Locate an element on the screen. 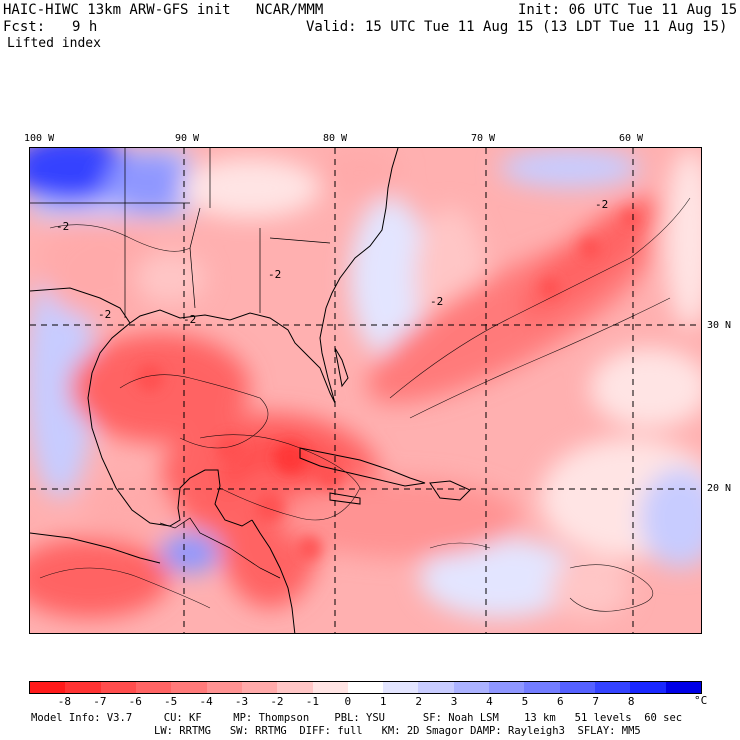  colorbar-tick-label: 4 is located at coordinates (489, 701).